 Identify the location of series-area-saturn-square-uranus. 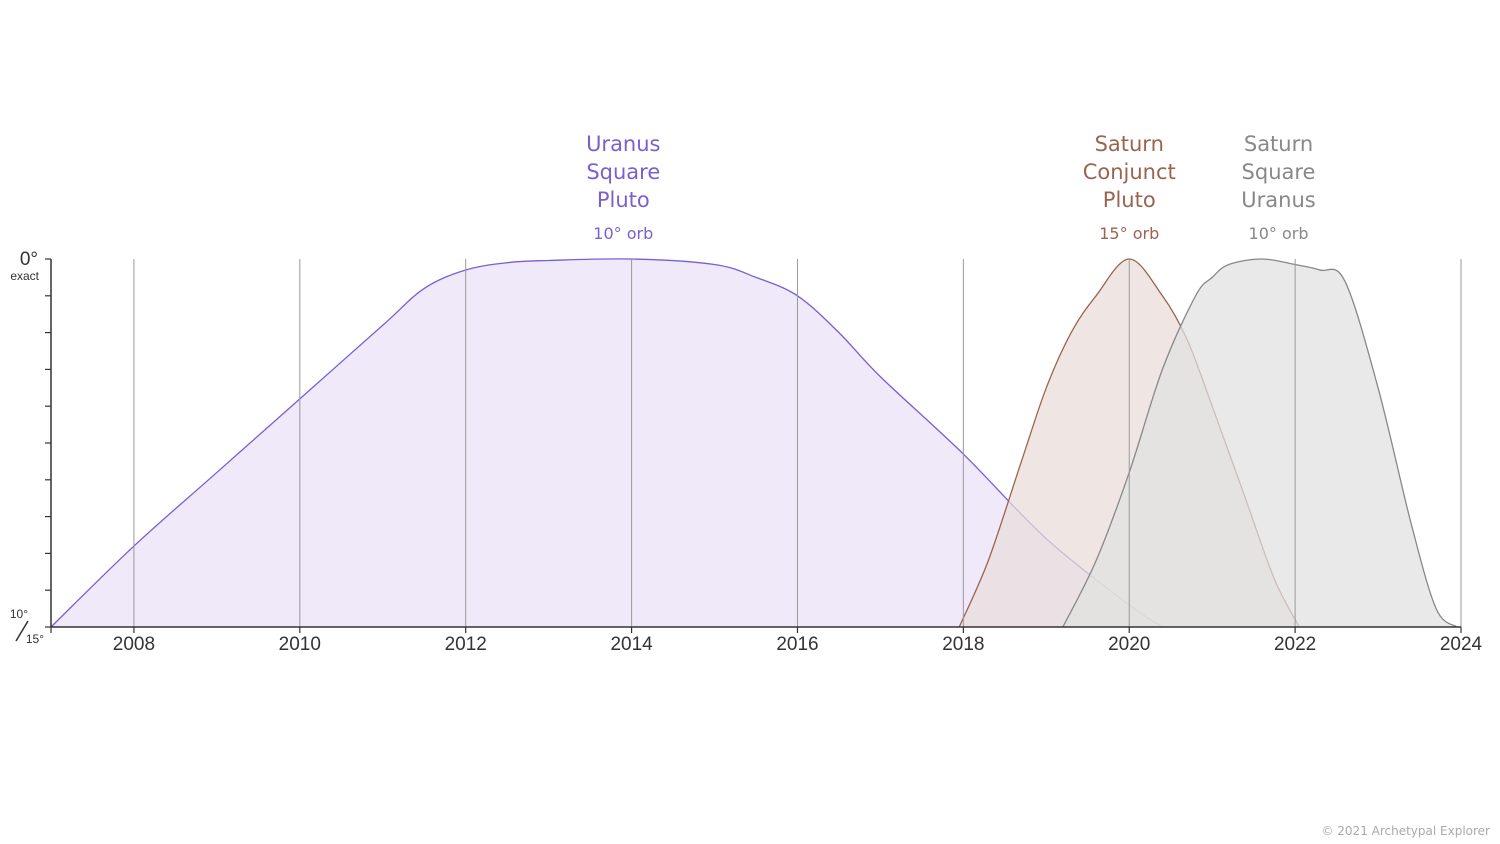
(1259, 443).